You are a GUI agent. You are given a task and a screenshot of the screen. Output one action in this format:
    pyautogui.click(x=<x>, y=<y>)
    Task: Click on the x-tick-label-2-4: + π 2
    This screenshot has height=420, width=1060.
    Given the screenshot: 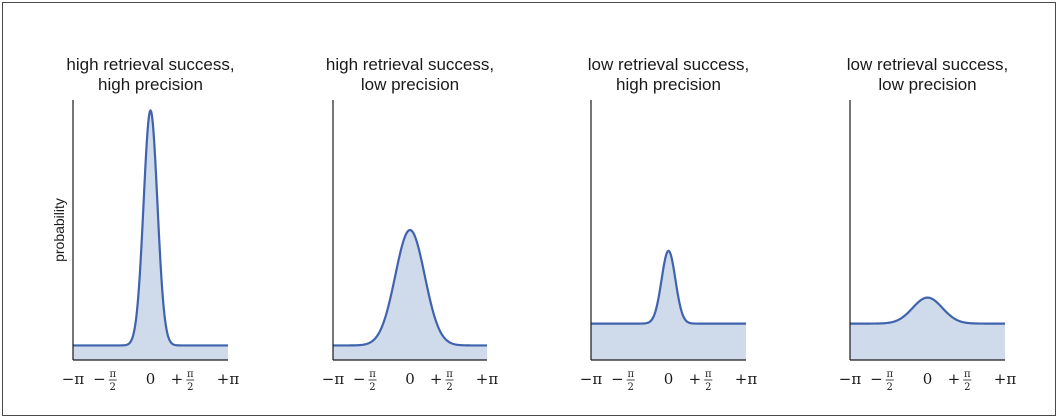 What is the action you would take?
    pyautogui.click(x=442, y=381)
    